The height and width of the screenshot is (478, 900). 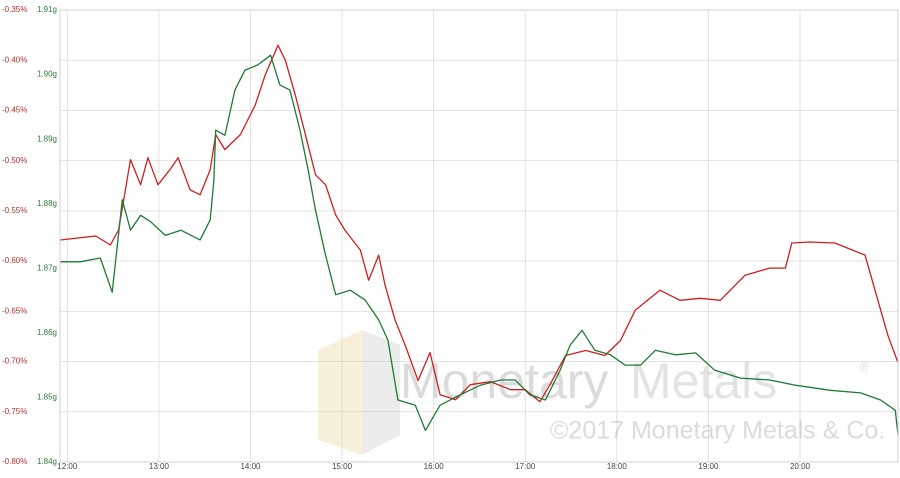 What do you see at coordinates (14, 461) in the screenshot?
I see `y-tick-label: -0.80%` at bounding box center [14, 461].